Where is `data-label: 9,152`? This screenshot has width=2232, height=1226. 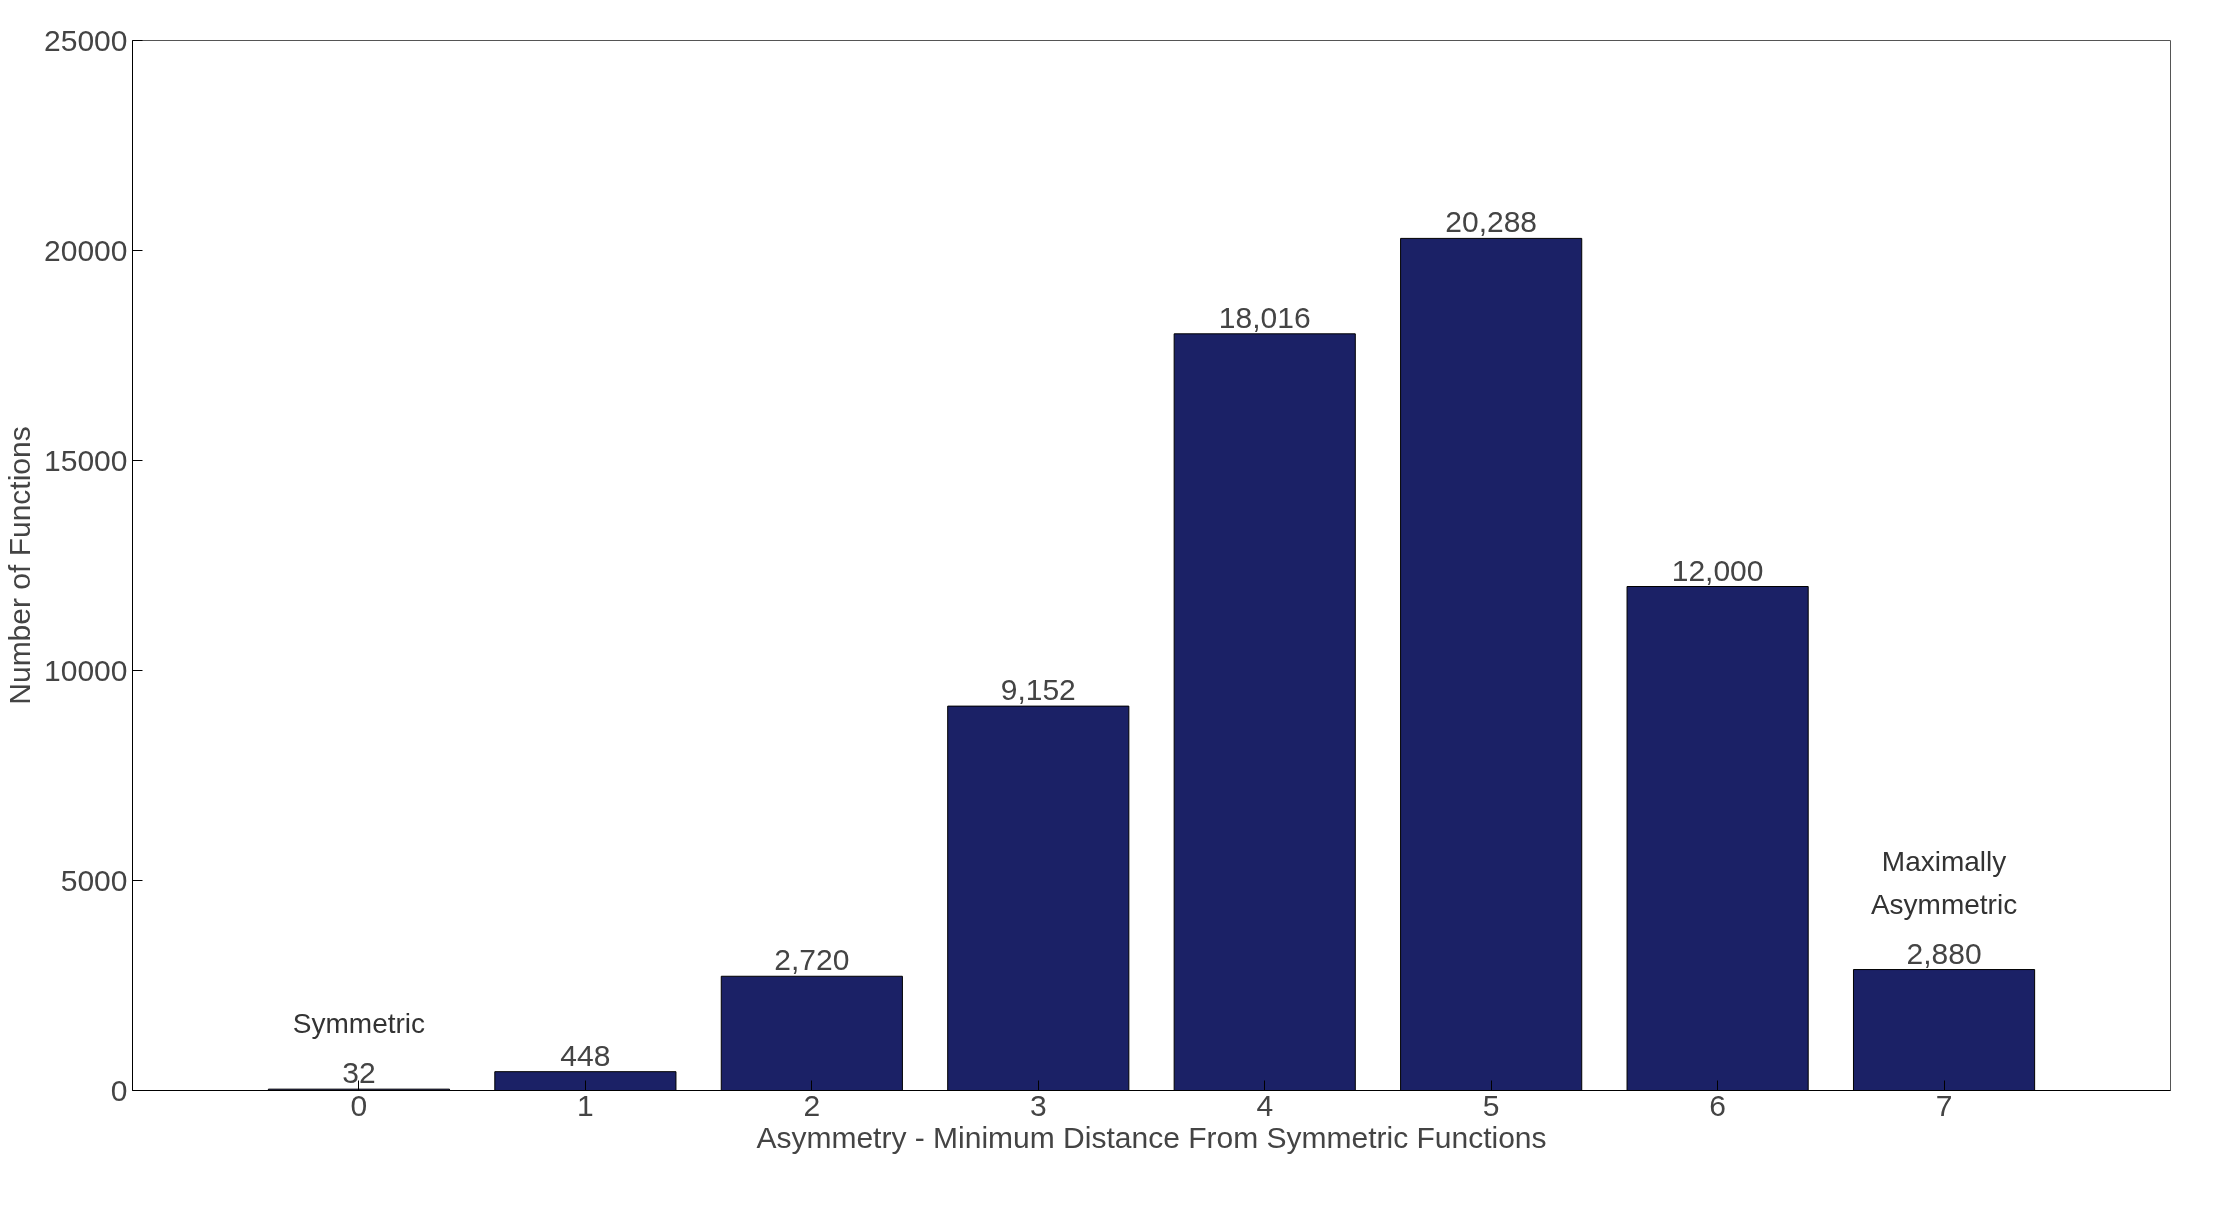
data-label: 9,152 is located at coordinates (1038, 690).